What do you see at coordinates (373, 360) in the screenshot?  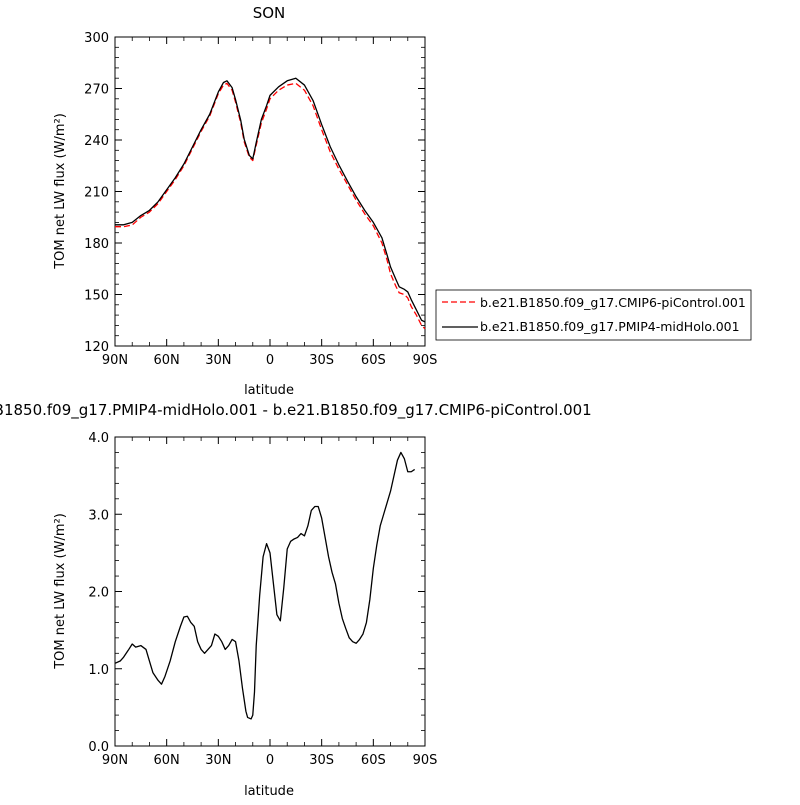 I see `top-x-tick-label: 60S` at bounding box center [373, 360].